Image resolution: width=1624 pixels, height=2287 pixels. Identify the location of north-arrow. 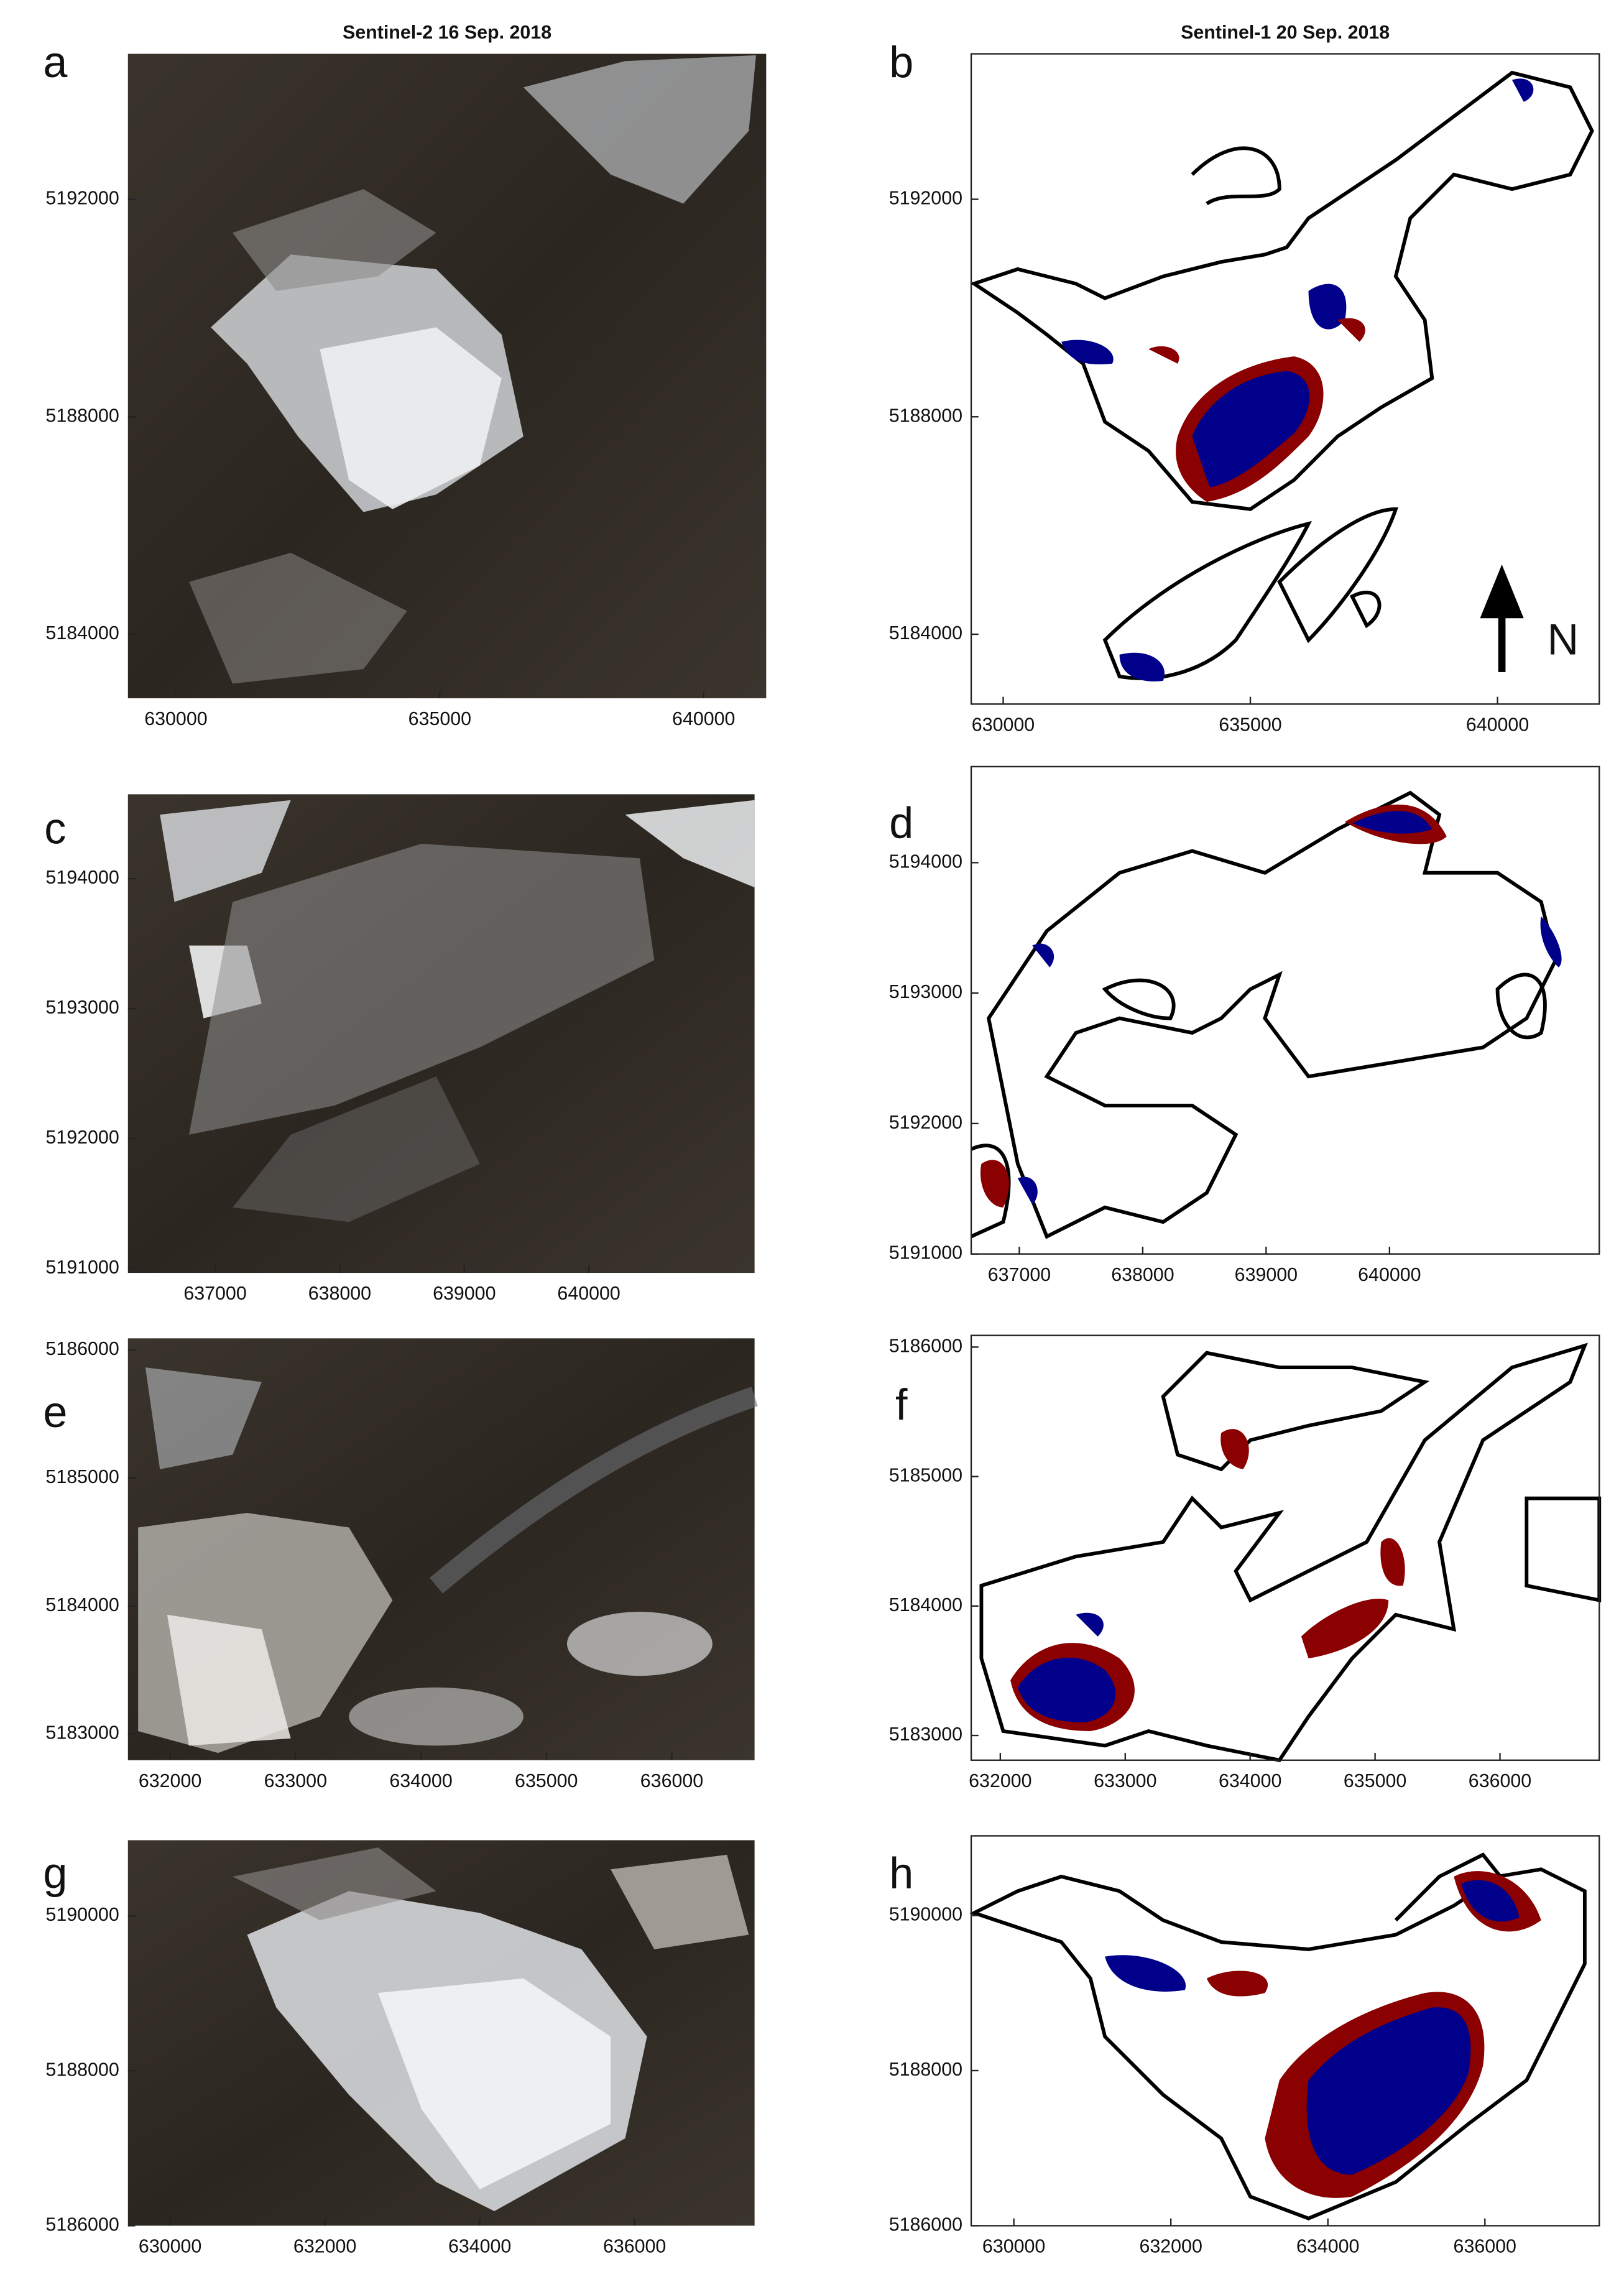
(1502, 618).